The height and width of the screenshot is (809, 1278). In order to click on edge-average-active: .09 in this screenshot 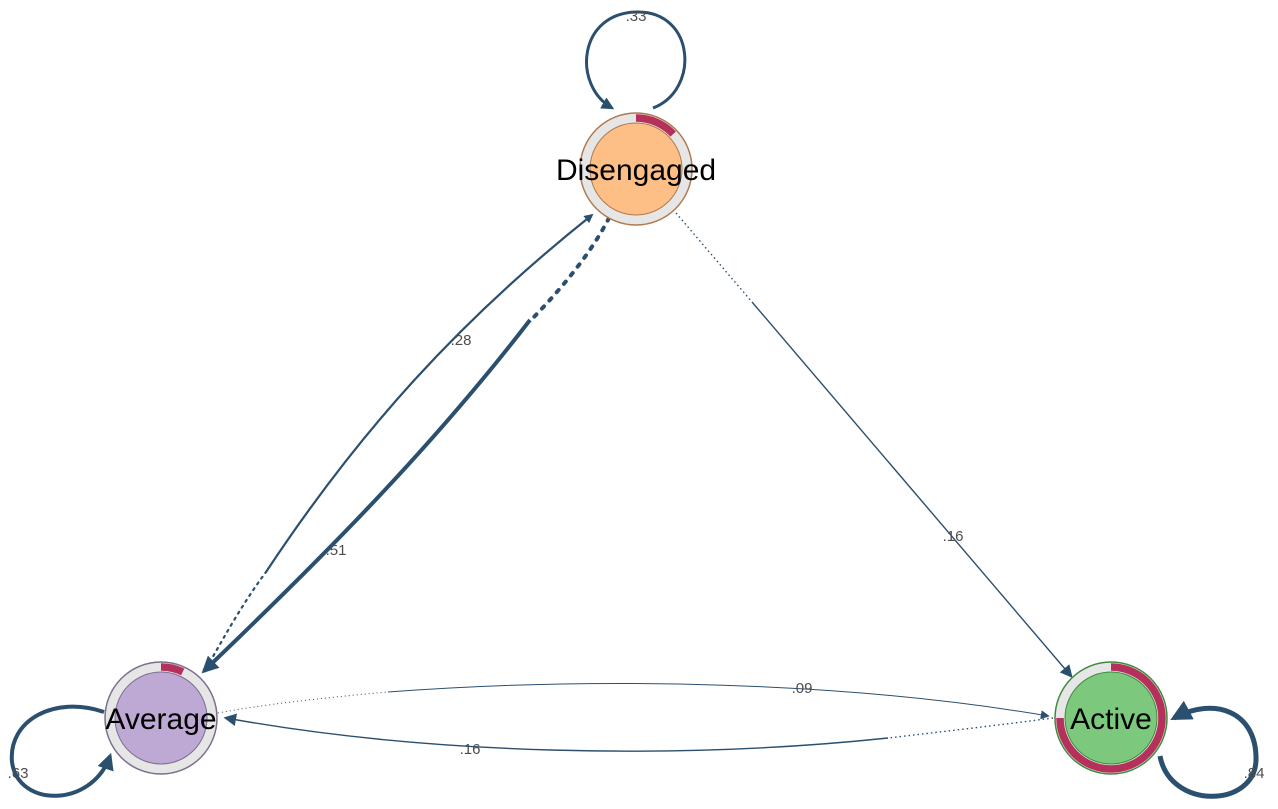, I will do `click(633, 700)`.